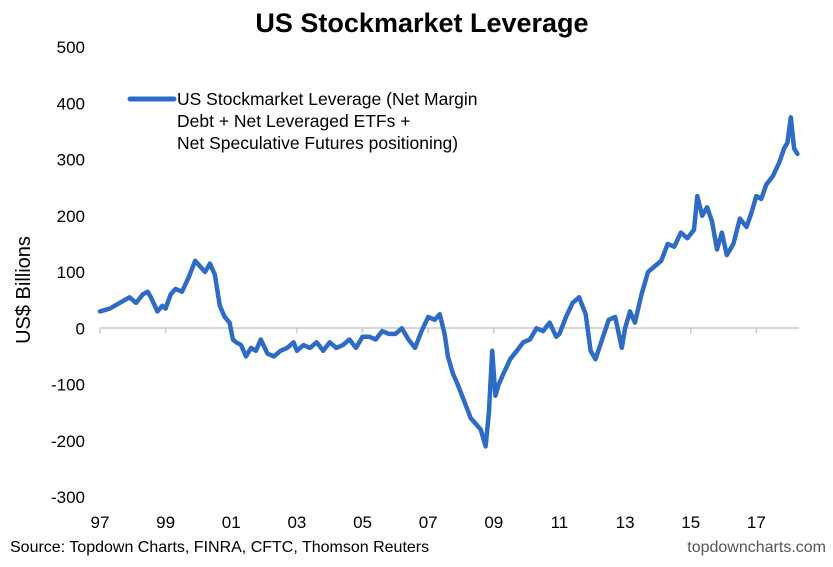 The height and width of the screenshot is (567, 833). Describe the element at coordinates (421, 23) in the screenshot. I see `chart-title: US Stockmarket Leverage` at that location.